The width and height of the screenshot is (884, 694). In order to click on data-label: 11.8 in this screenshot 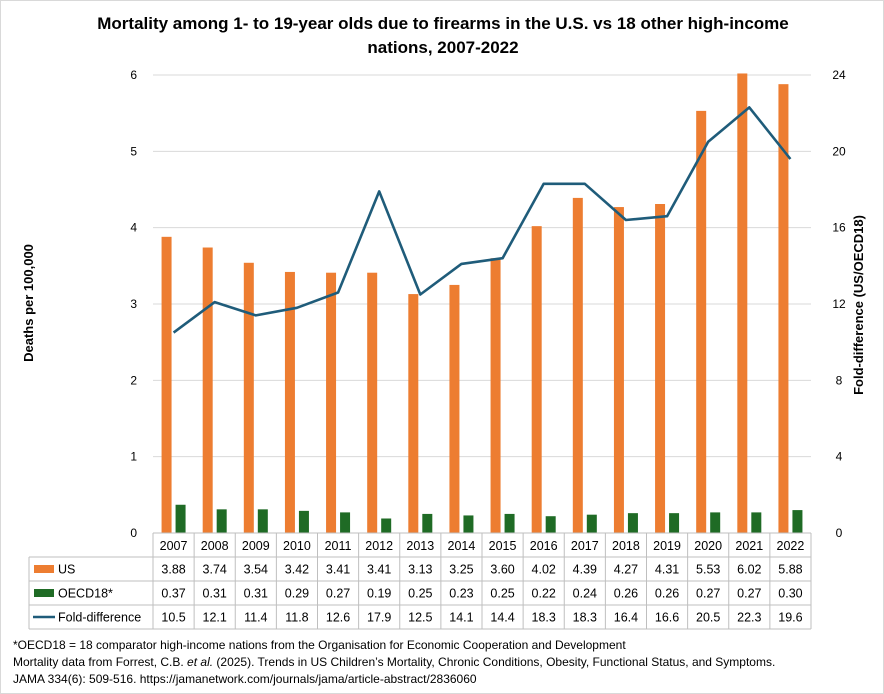, I will do `click(296, 618)`.